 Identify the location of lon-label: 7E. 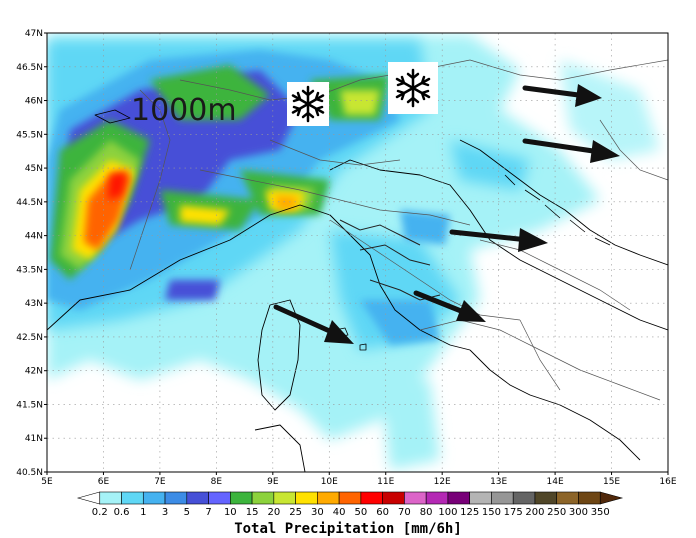
(160, 482).